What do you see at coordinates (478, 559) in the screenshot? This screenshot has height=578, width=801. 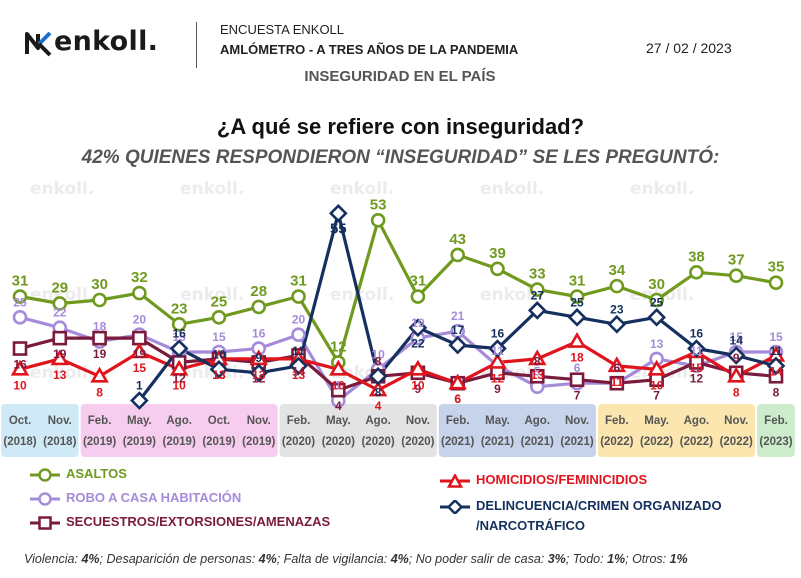 I see `footer-item-label: ; No poder salir de casa:` at bounding box center [478, 559].